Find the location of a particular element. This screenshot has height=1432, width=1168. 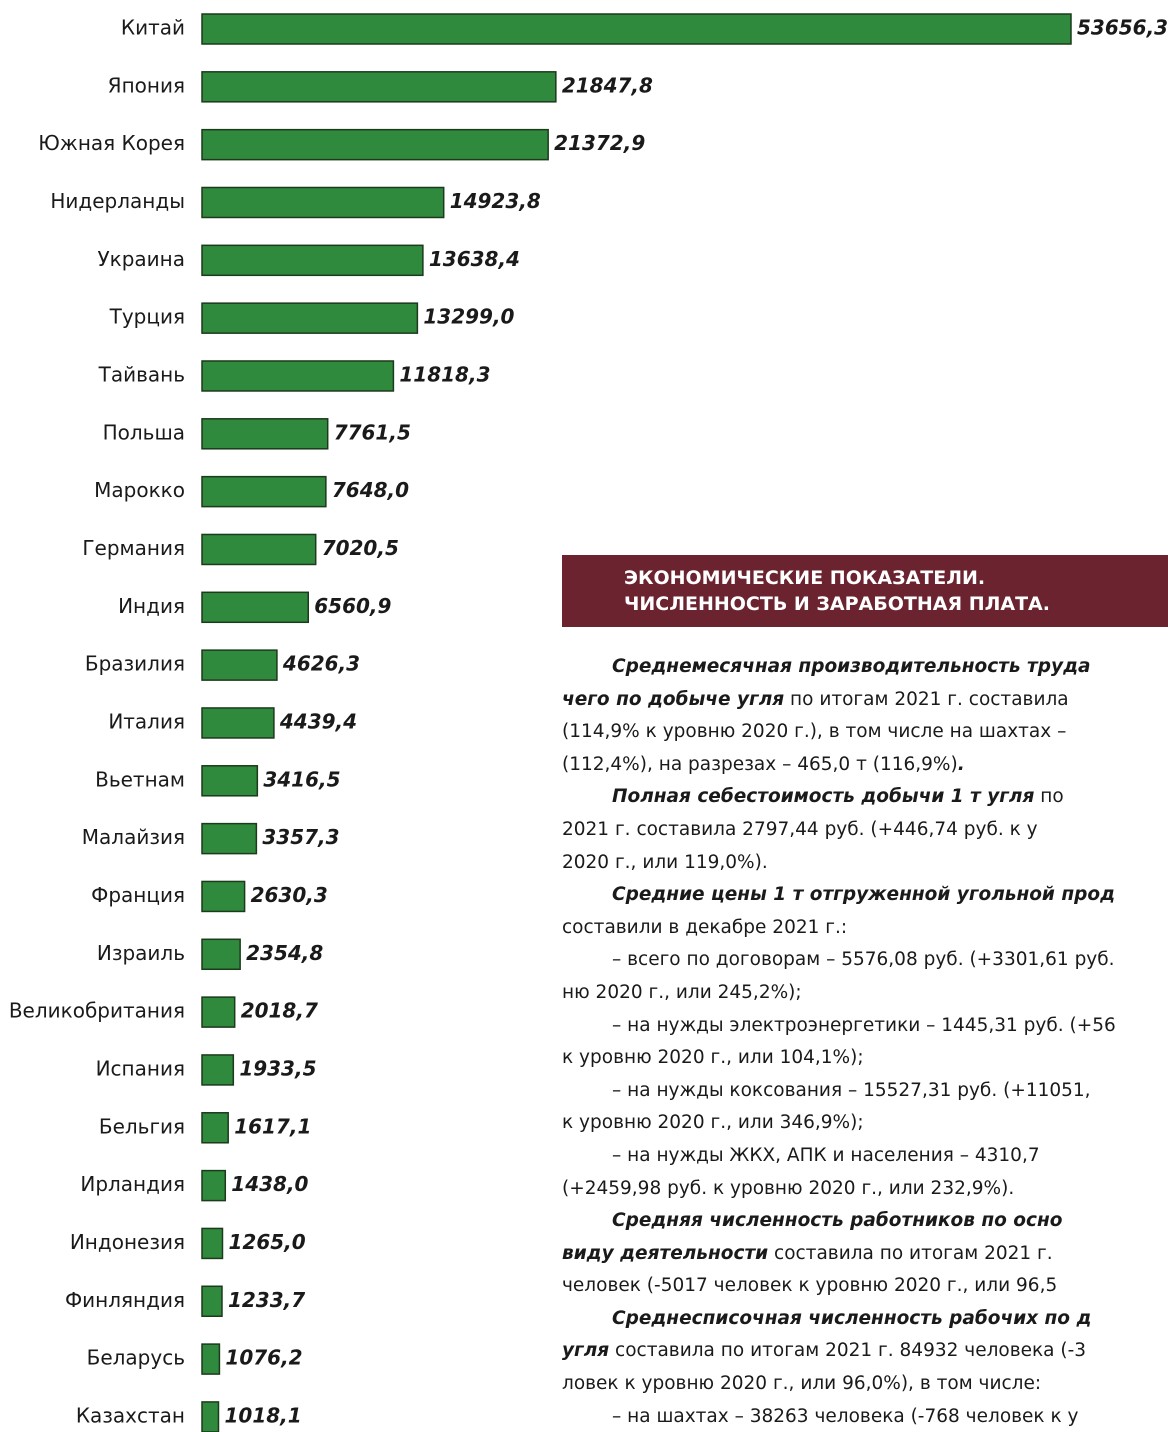

text-run: ню 2020 г., или 245,2%); is located at coordinates (682, 992).